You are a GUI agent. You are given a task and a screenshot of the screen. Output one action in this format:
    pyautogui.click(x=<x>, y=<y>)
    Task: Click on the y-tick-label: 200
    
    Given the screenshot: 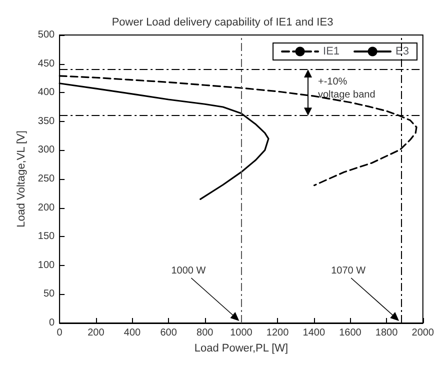 What is the action you would take?
    pyautogui.click(x=47, y=208)
    